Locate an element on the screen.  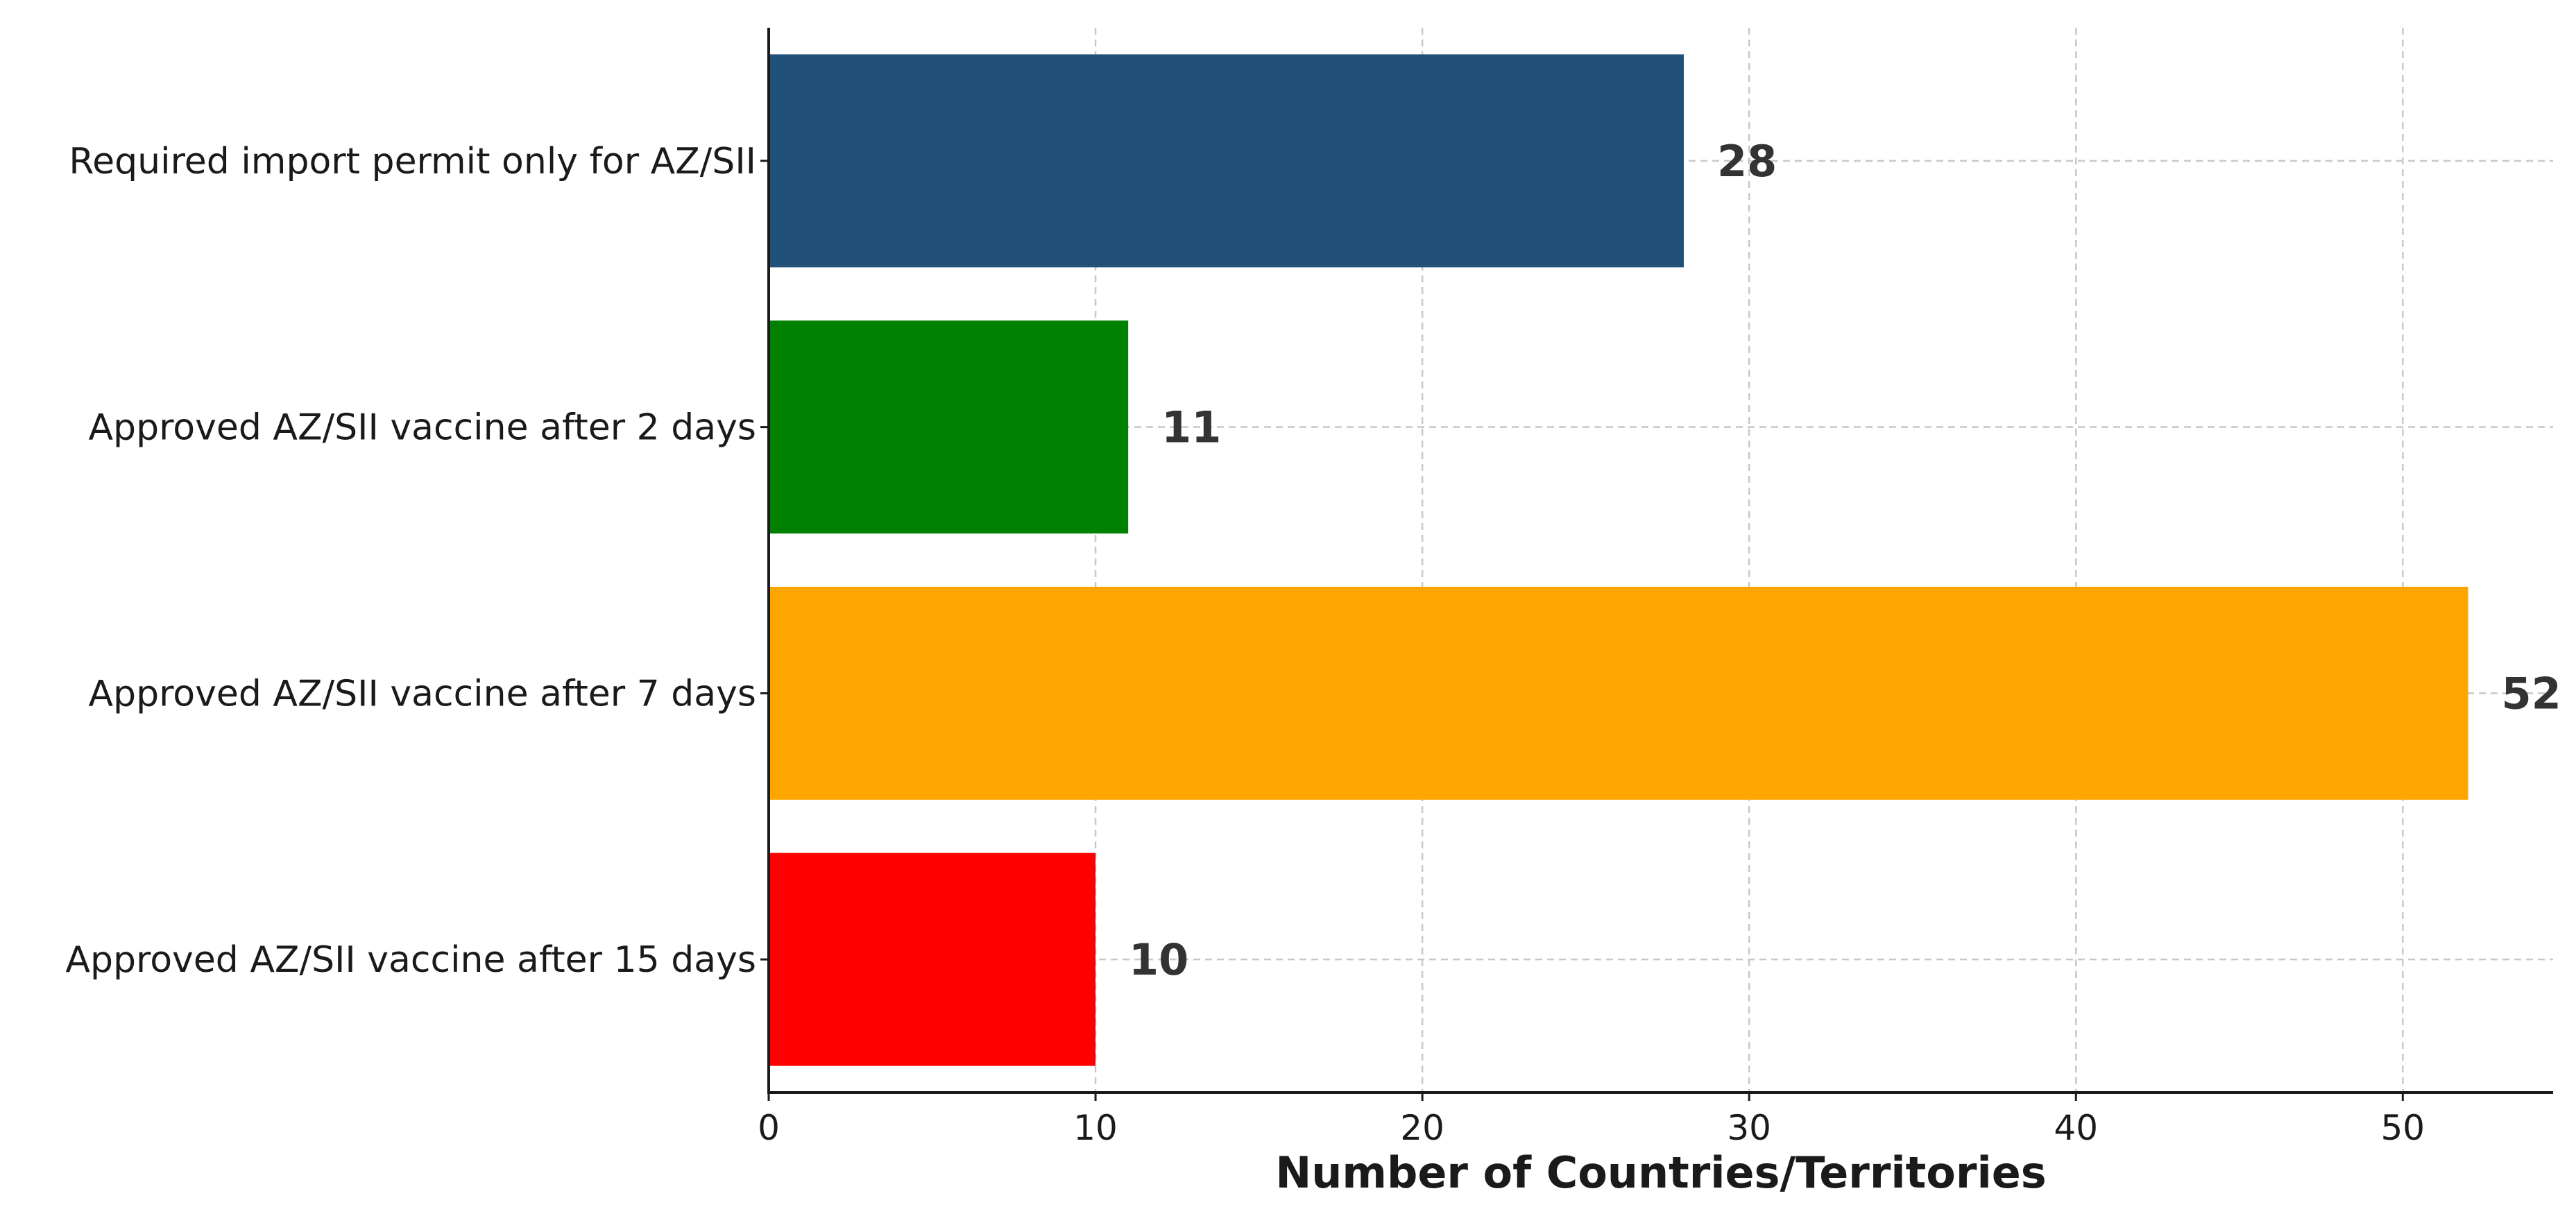
x-tick-label: 20 is located at coordinates (1422, 1128).